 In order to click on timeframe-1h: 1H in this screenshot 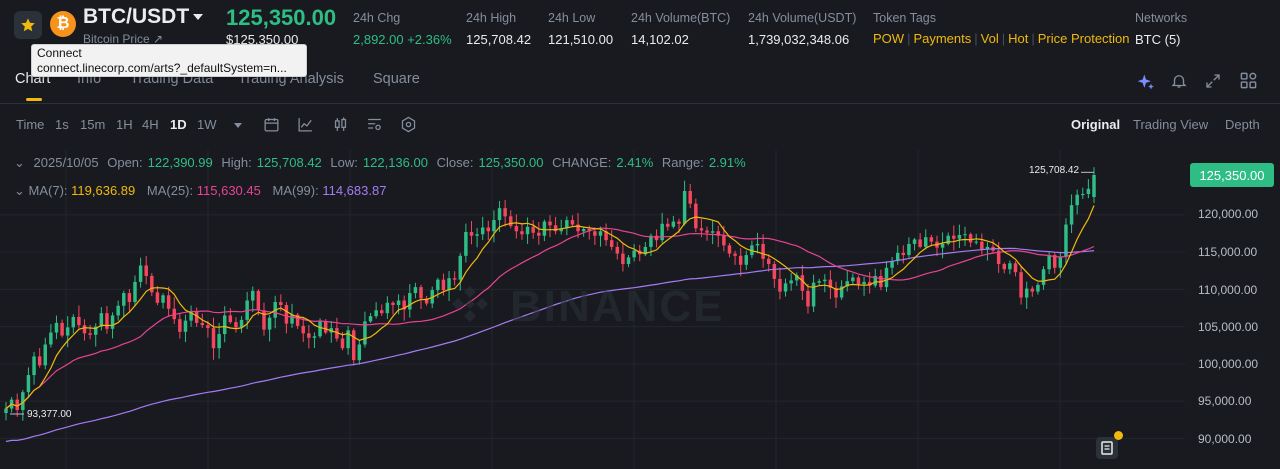, I will do `click(124, 124)`.